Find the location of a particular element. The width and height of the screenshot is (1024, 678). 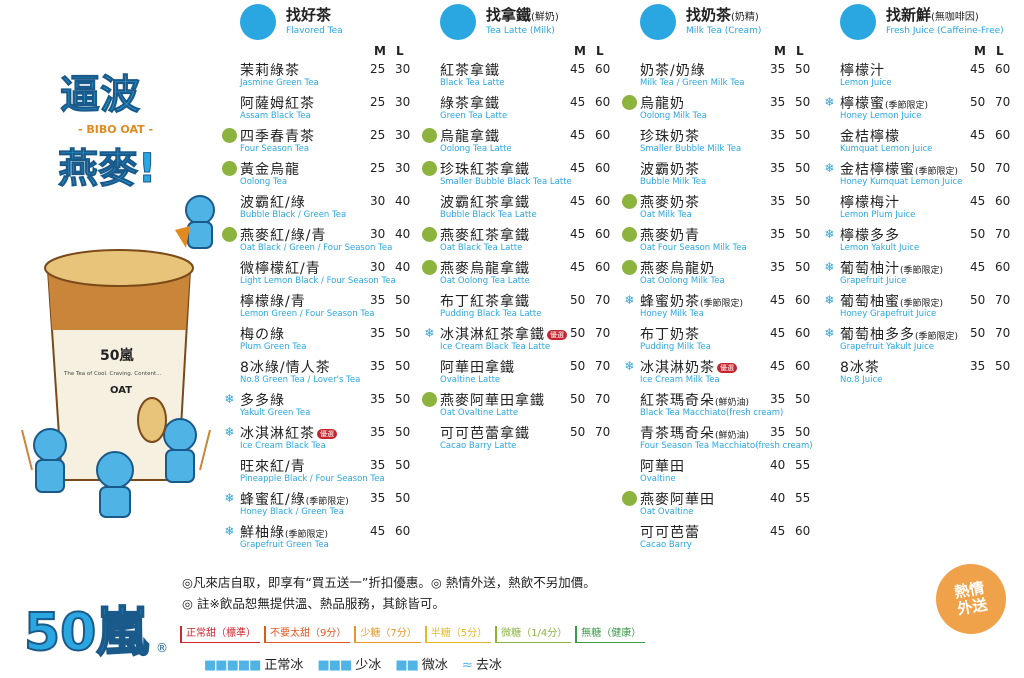

menu-item: 可可芭蕾拿鐵 Cacao Barry Latte 50 70 is located at coordinates (535, 439).